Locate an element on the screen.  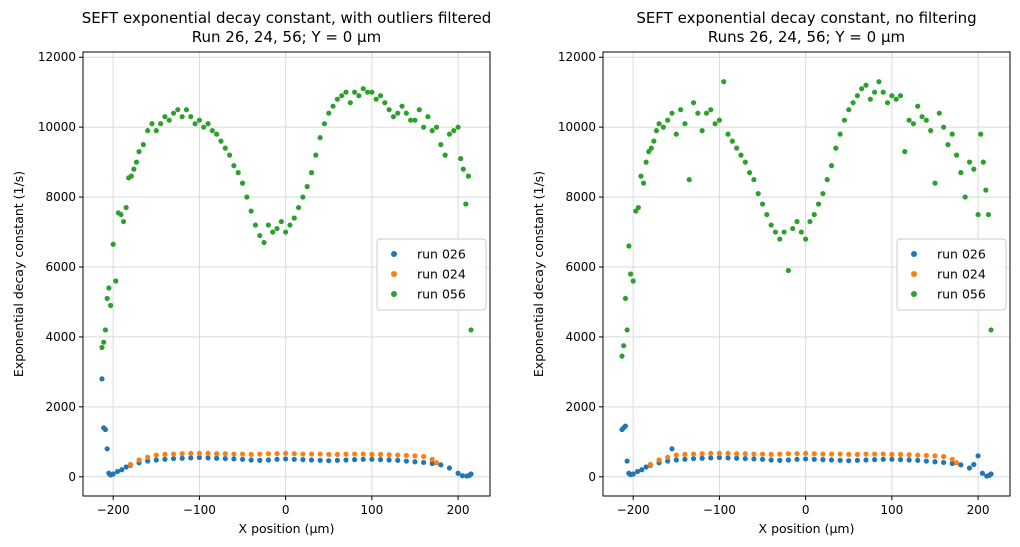
x-tick-label: 100 is located at coordinates (891, 510).